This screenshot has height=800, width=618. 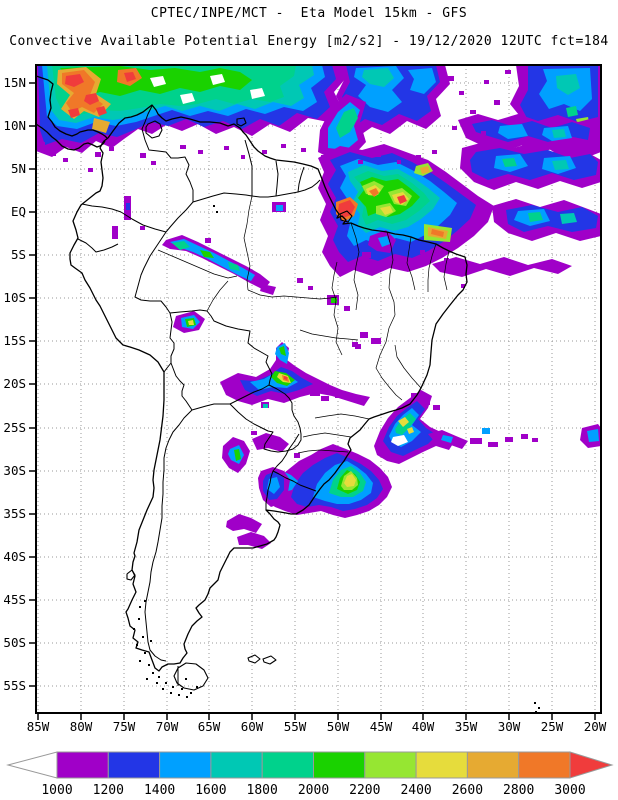 What do you see at coordinates (72, 107) in the screenshot?
I see `coastline` at bounding box center [72, 107].